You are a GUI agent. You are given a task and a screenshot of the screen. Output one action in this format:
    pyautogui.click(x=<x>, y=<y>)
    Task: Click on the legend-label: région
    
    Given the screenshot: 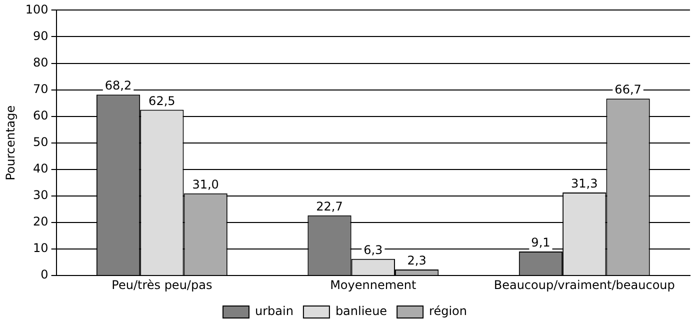 What is the action you would take?
    pyautogui.click(x=448, y=311)
    